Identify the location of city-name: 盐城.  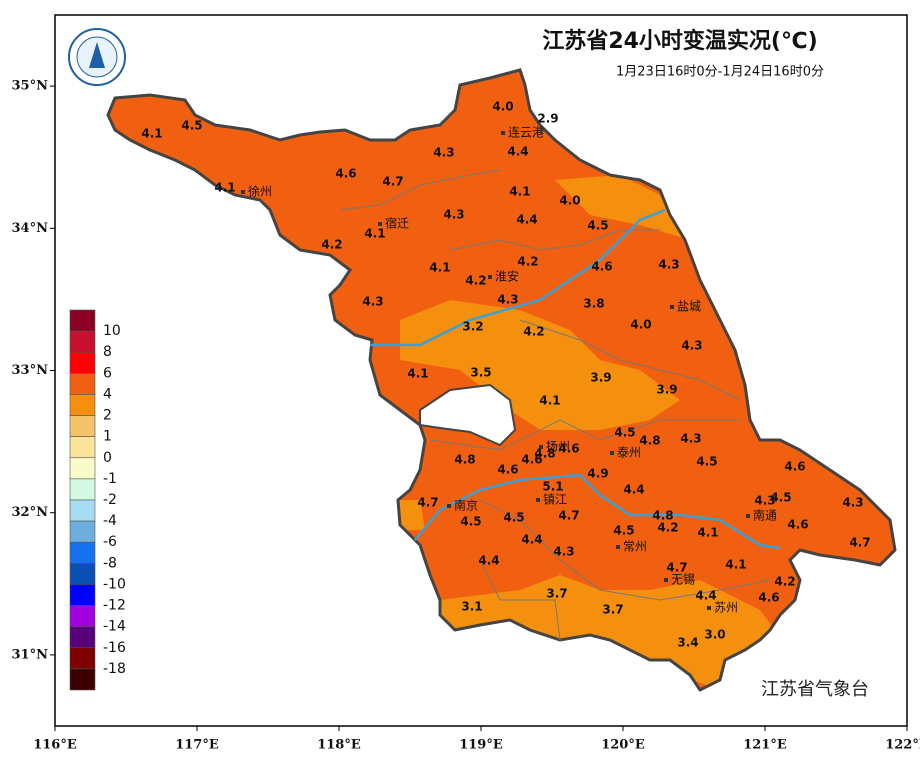
(689, 307).